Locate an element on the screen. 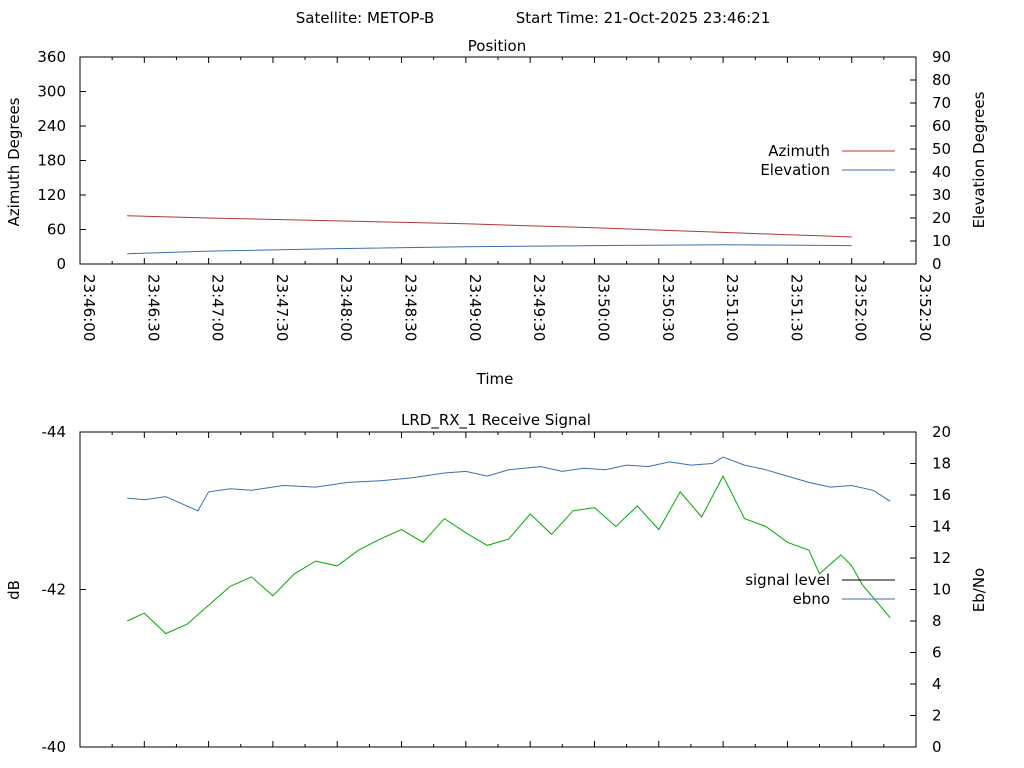 The width and height of the screenshot is (1024, 768). x-tick-label: 23:47:30 is located at coordinates (282, 307).